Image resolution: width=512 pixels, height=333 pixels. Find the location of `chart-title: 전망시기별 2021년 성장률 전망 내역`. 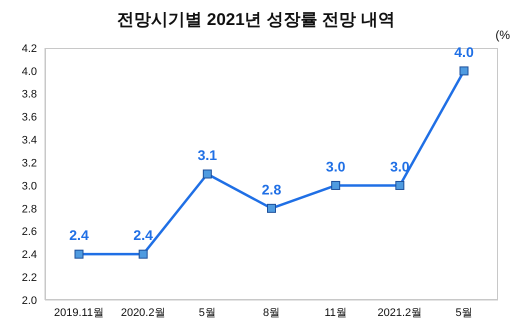

chart-title: 전망시기별 2021년 성장률 전망 내역 is located at coordinates (256, 19).